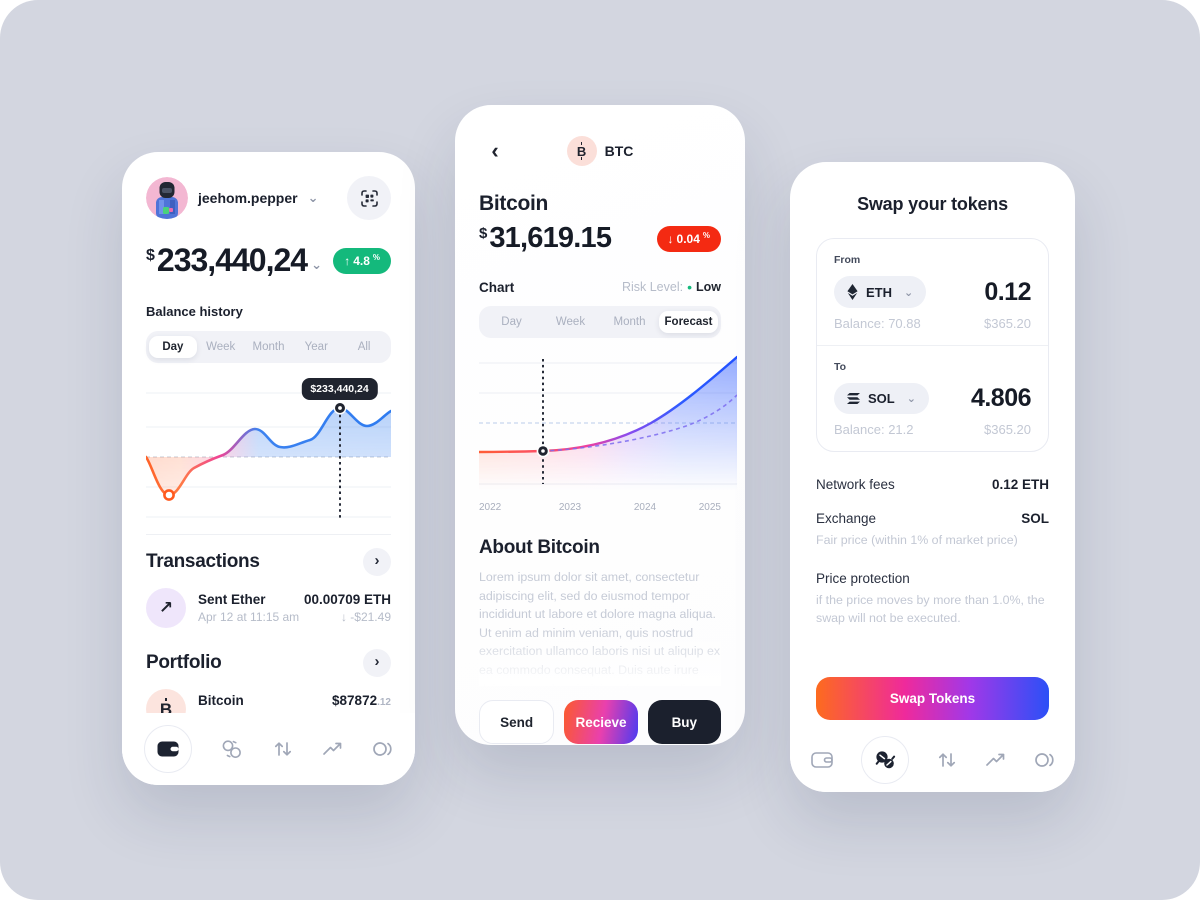 The width and height of the screenshot is (1200, 900). I want to click on send-button: Send, so click(517, 722).